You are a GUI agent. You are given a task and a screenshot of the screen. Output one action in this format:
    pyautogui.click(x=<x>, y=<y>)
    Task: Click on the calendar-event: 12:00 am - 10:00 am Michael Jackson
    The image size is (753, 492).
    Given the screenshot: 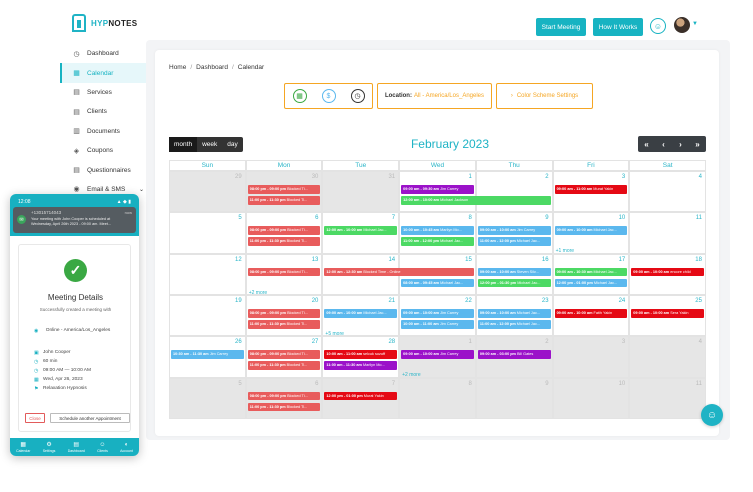 What is the action you would take?
    pyautogui.click(x=476, y=200)
    